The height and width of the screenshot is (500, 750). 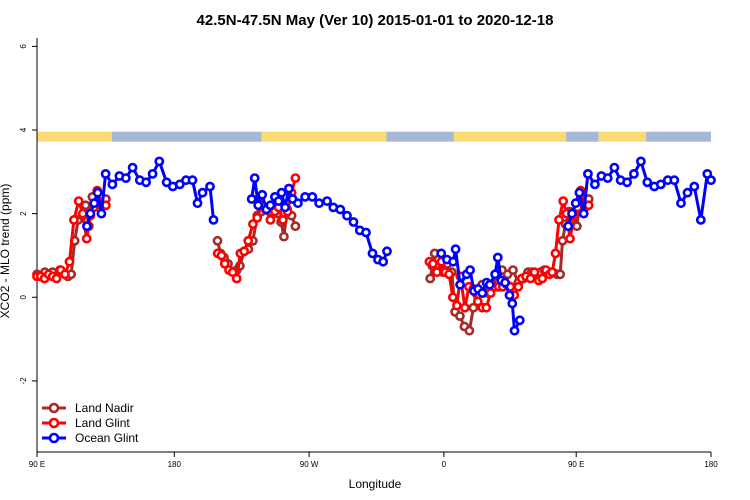 What do you see at coordinates (6, 251) in the screenshot?
I see `y-axis-label: XCO2 - MLO trend (ppm)` at bounding box center [6, 251].